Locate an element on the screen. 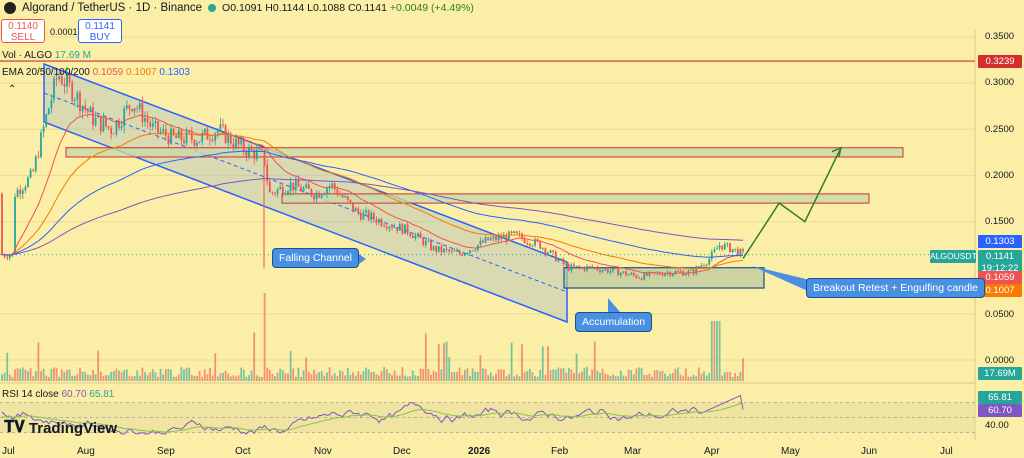  rsi-legend: RSI 14 close 60.70 65.81 is located at coordinates (58, 394).